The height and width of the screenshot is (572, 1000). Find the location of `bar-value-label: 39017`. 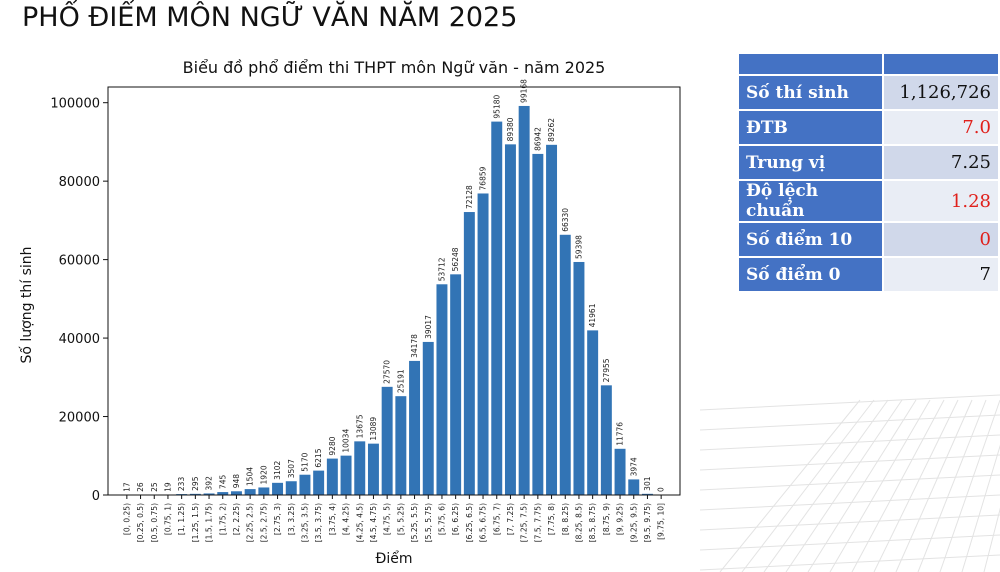

bar-value-label: 39017 is located at coordinates (428, 327).